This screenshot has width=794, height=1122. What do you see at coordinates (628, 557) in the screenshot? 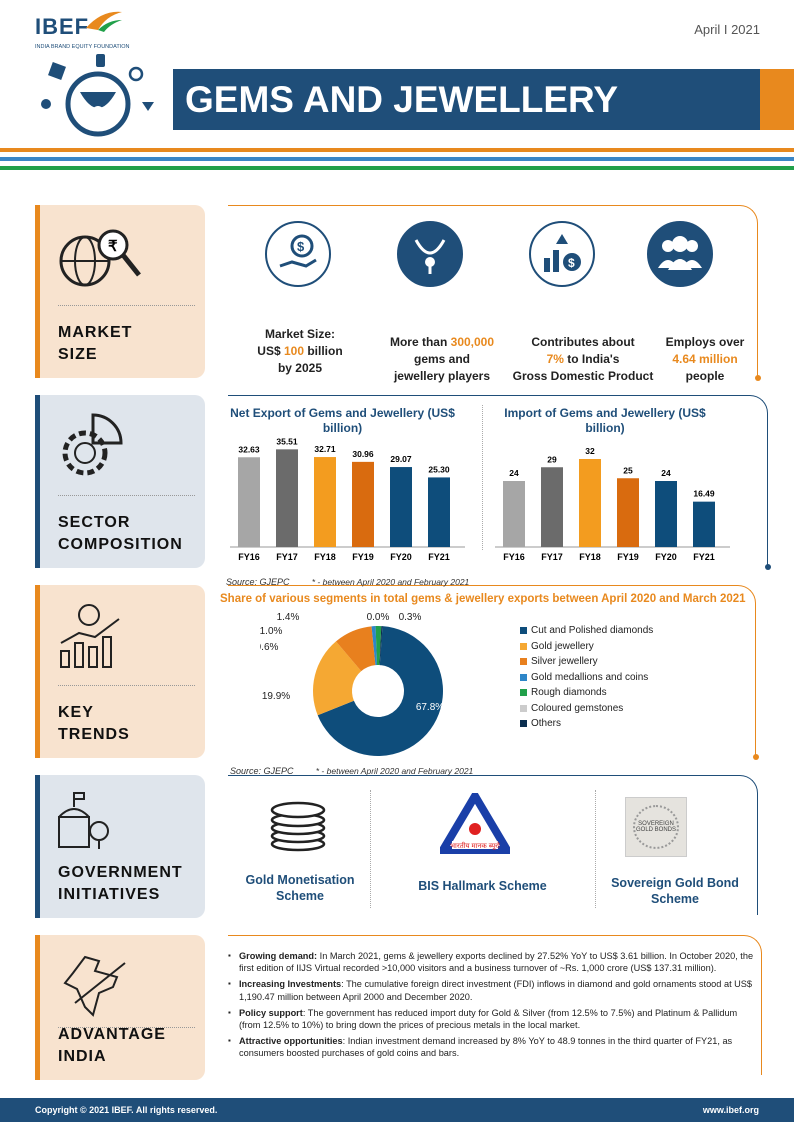
I see `x-tick-label: FY19` at bounding box center [628, 557].